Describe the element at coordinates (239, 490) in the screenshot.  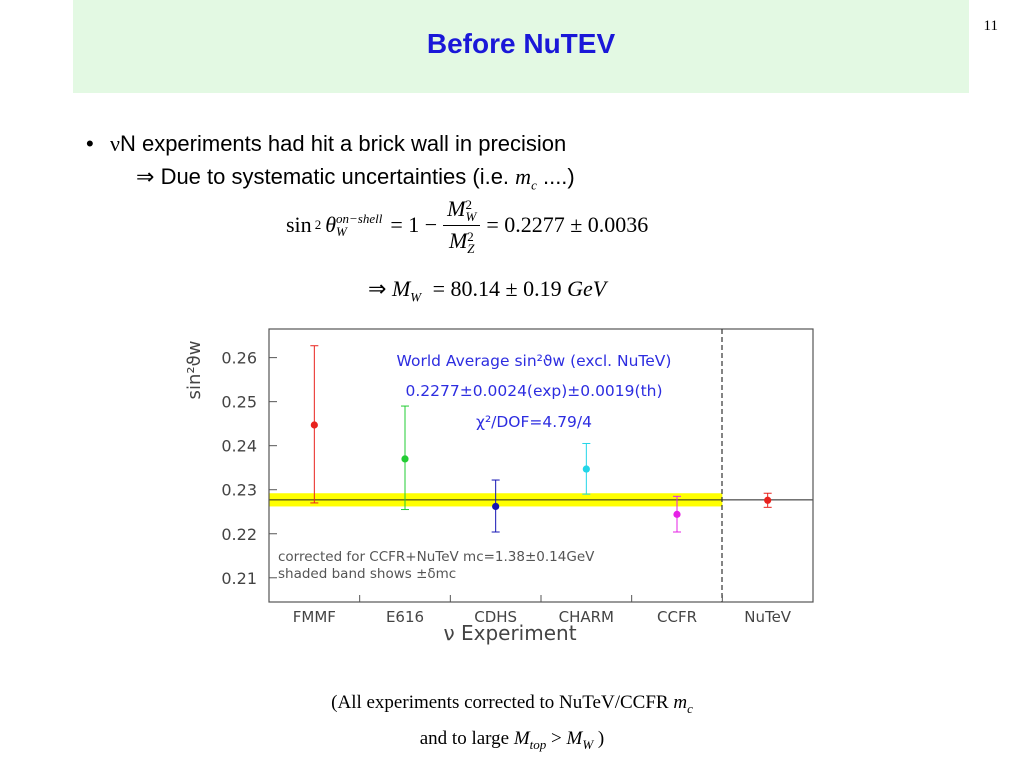
I see `y-tick-label: 0.23` at that location.